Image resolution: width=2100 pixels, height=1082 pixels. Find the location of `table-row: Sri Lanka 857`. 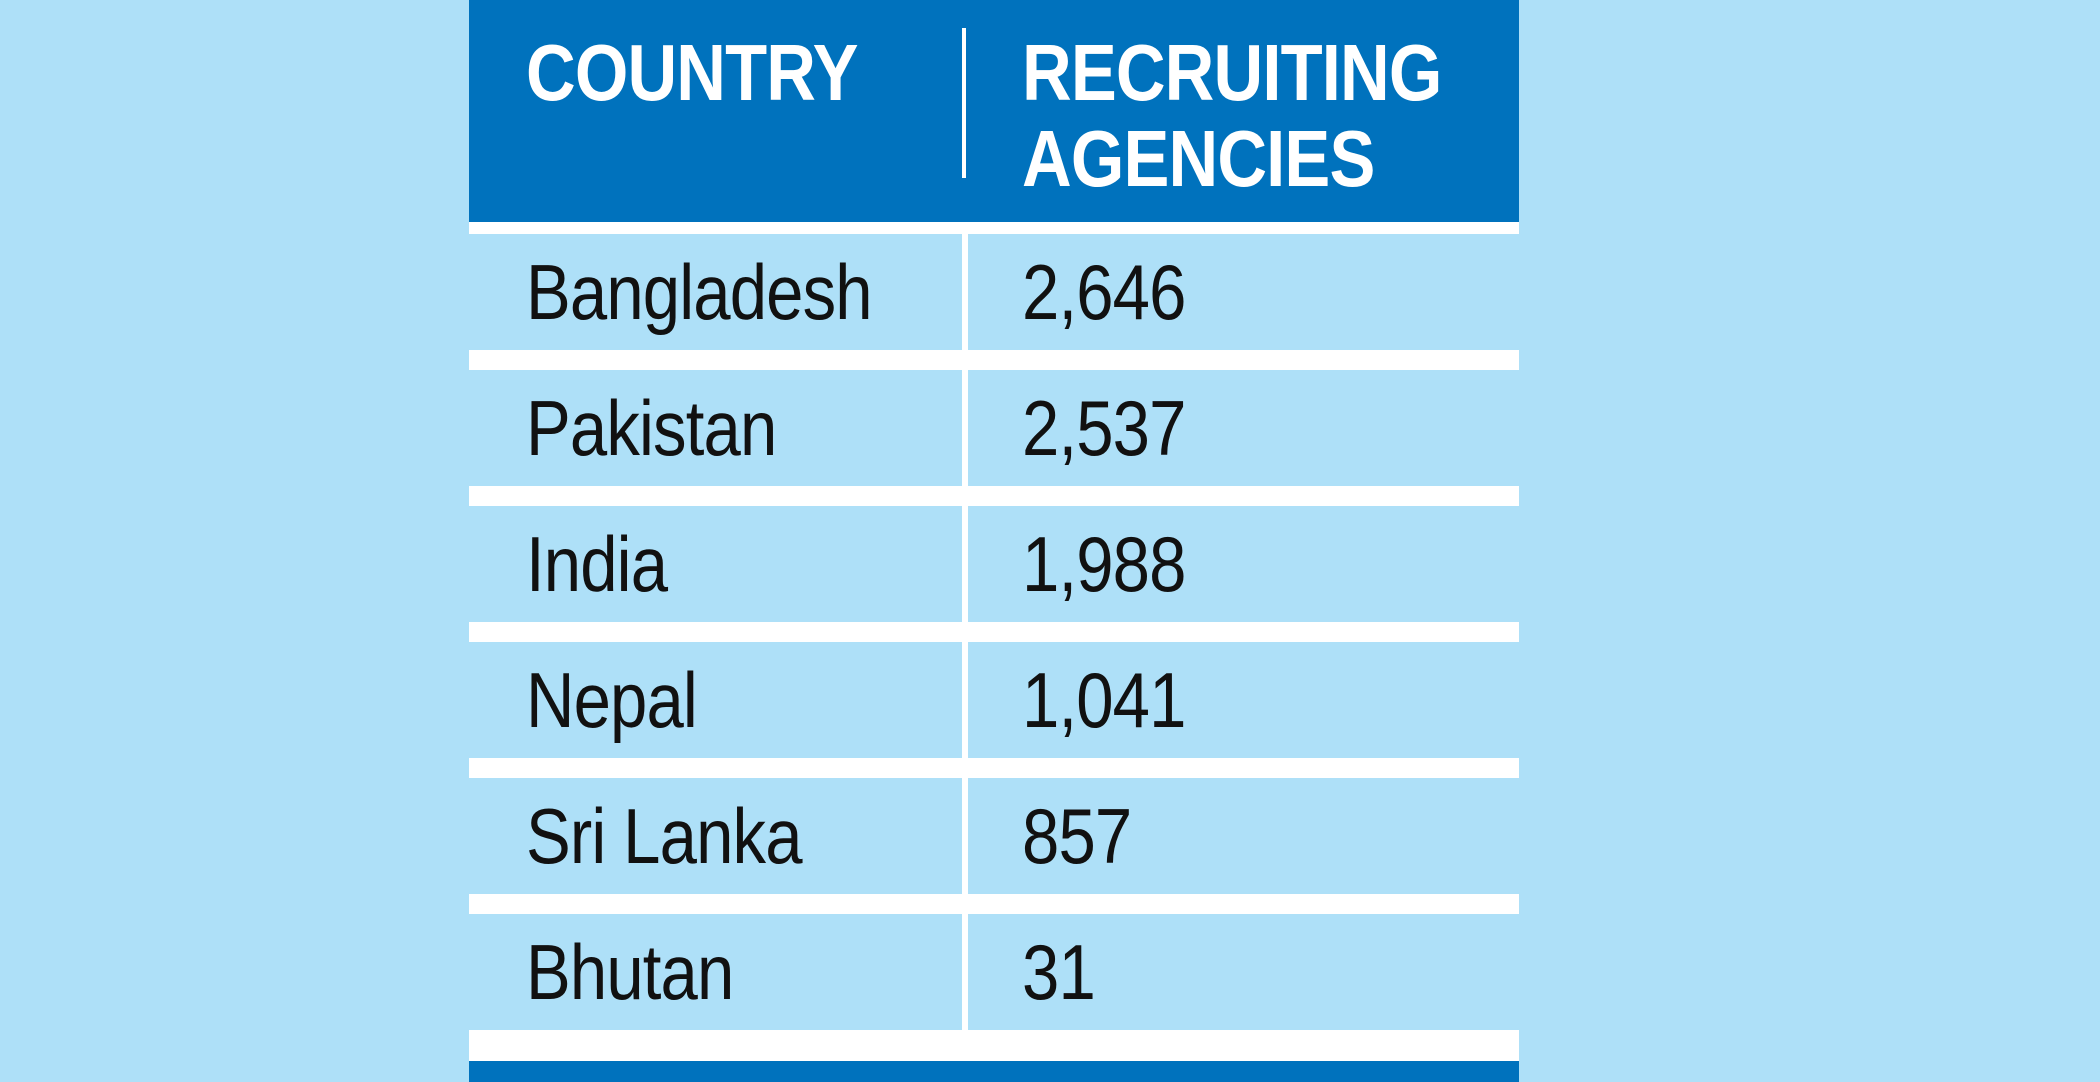

table-row: Sri Lanka 857 is located at coordinates (994, 836).